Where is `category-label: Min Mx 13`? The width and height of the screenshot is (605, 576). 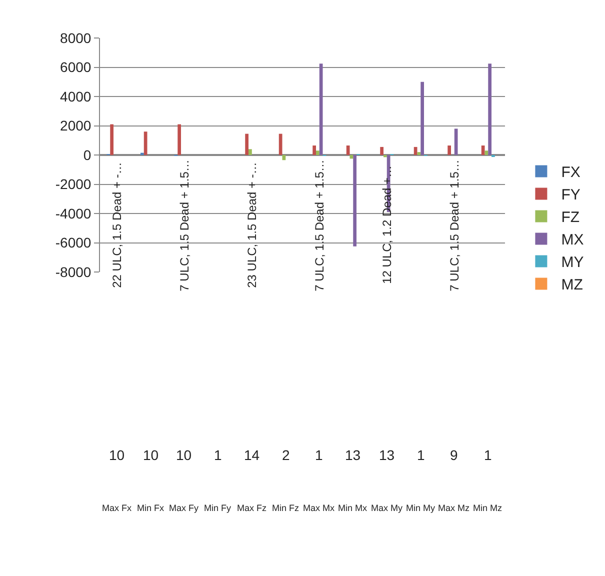
category-label: Min Mx 13 is located at coordinates (352, 480).